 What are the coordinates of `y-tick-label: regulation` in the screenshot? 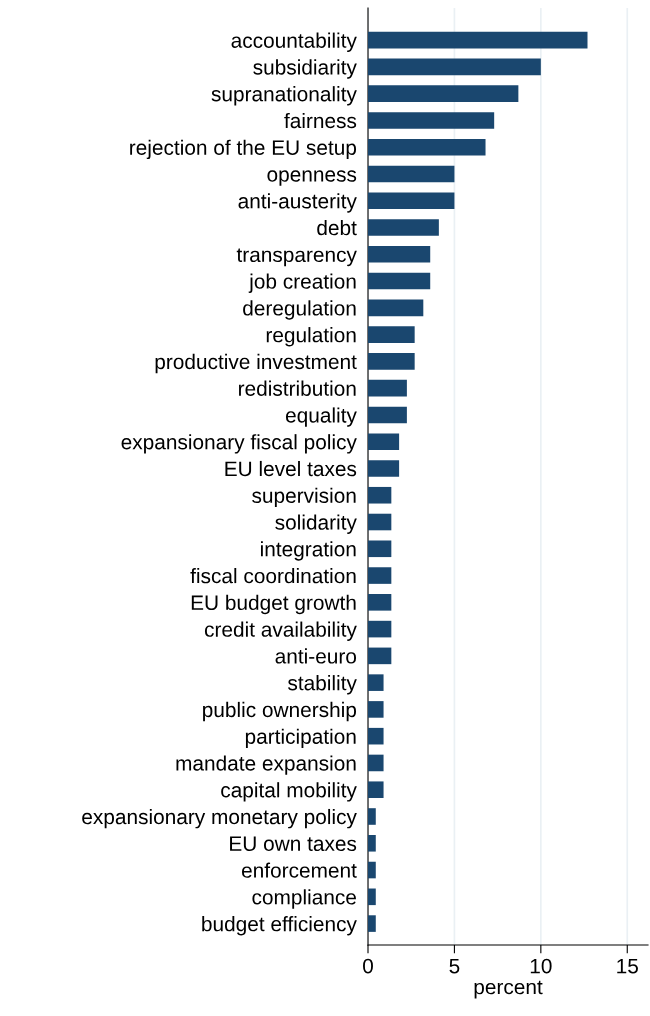 It's located at (311, 337).